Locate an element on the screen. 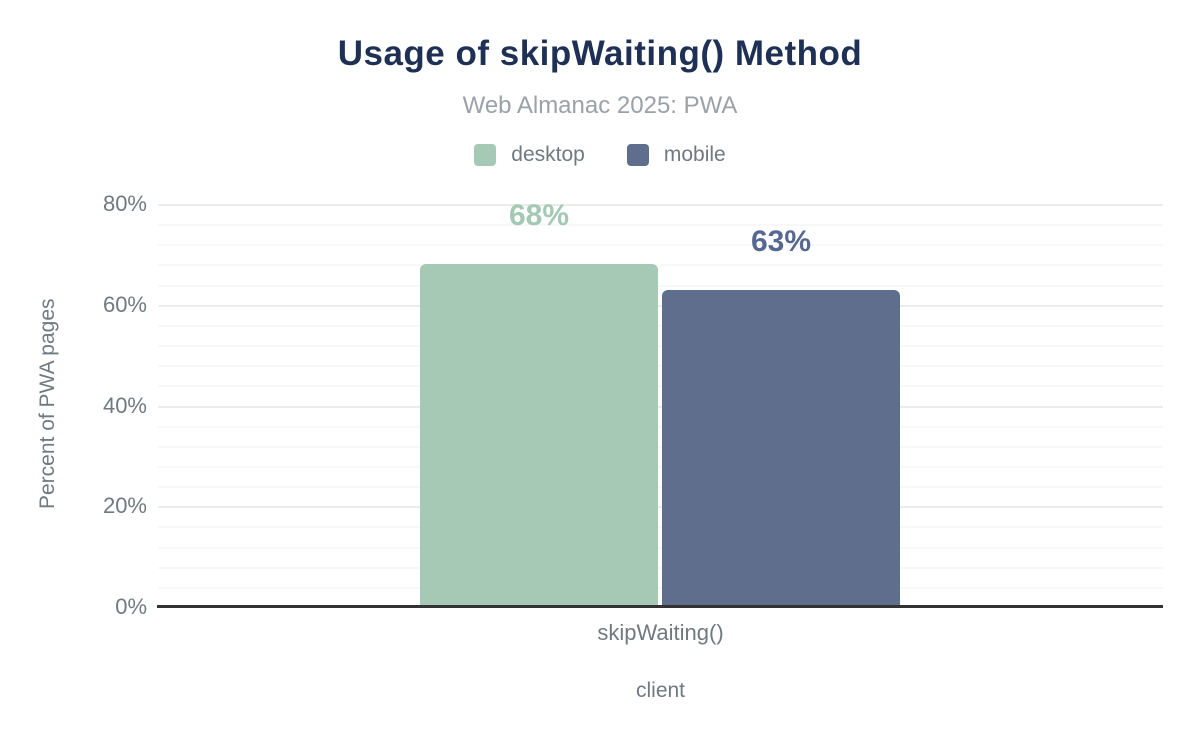 This screenshot has width=1200, height=742. chart-title: Usage of skipWaiting() Method is located at coordinates (600, 53).